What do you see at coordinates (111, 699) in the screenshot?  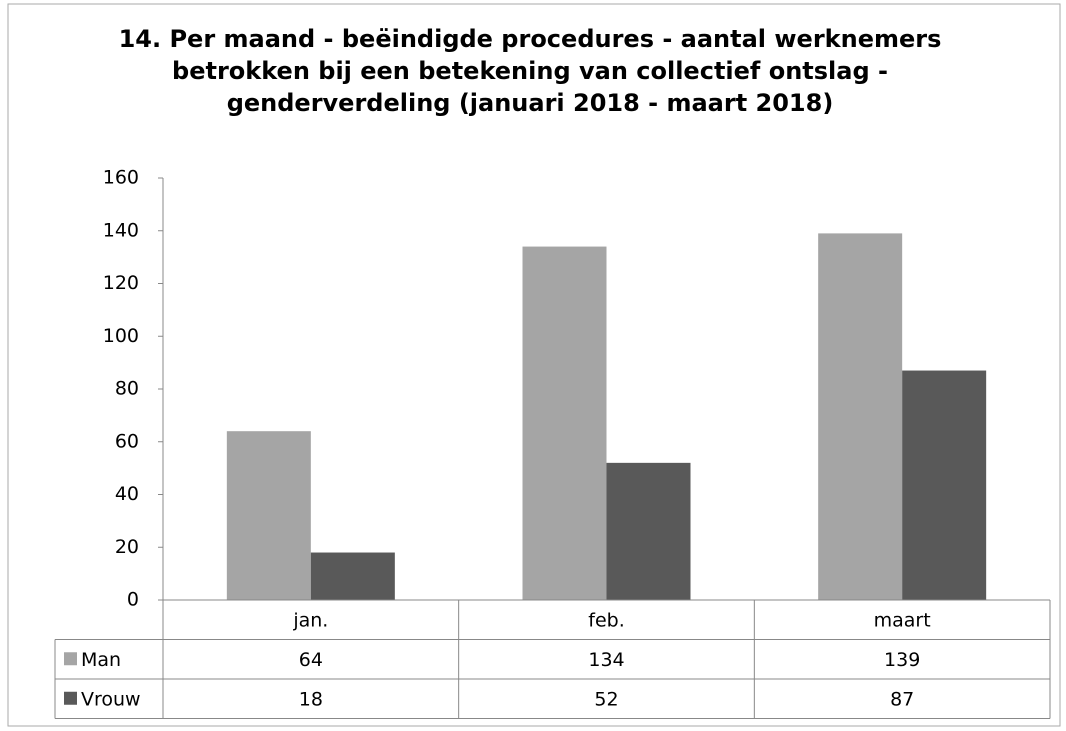 I see `legend-label: Vrouw` at bounding box center [111, 699].